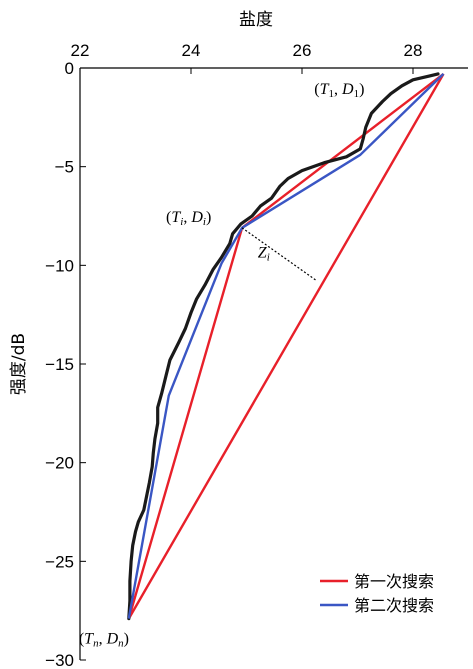  What do you see at coordinates (59, 265) in the screenshot?
I see `y-tick-label: −10` at bounding box center [59, 265].